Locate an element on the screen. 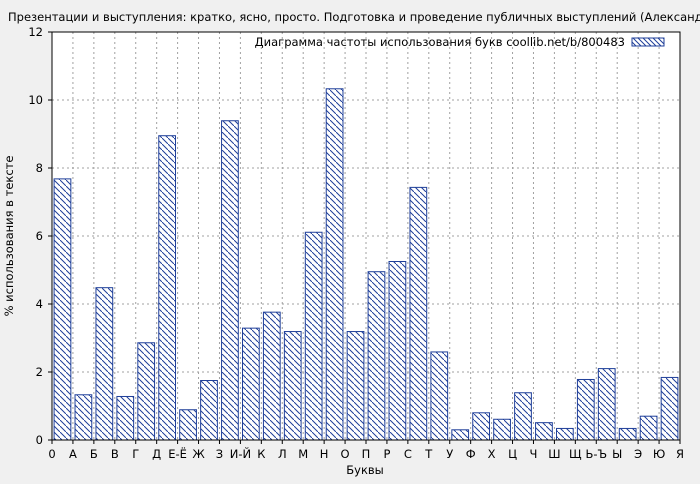 The height and width of the screenshot is (484, 700). x-tick-label: Ю is located at coordinates (659, 454).